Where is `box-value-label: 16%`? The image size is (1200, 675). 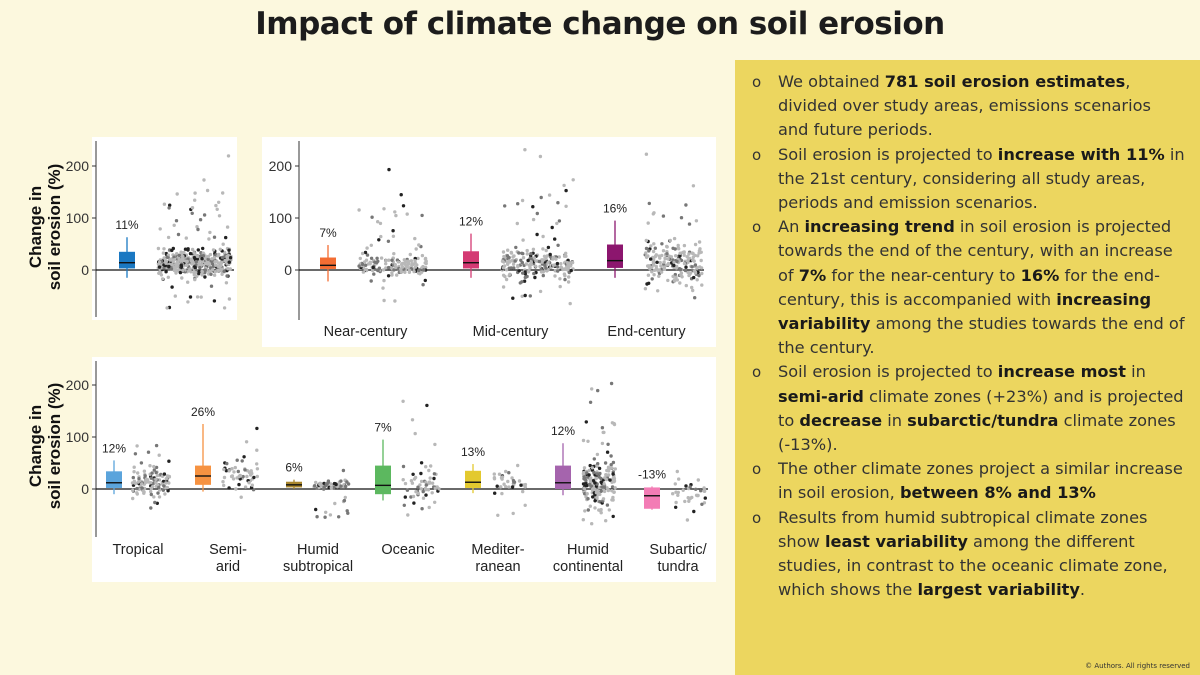
box-value-label: 16% is located at coordinates (615, 209).